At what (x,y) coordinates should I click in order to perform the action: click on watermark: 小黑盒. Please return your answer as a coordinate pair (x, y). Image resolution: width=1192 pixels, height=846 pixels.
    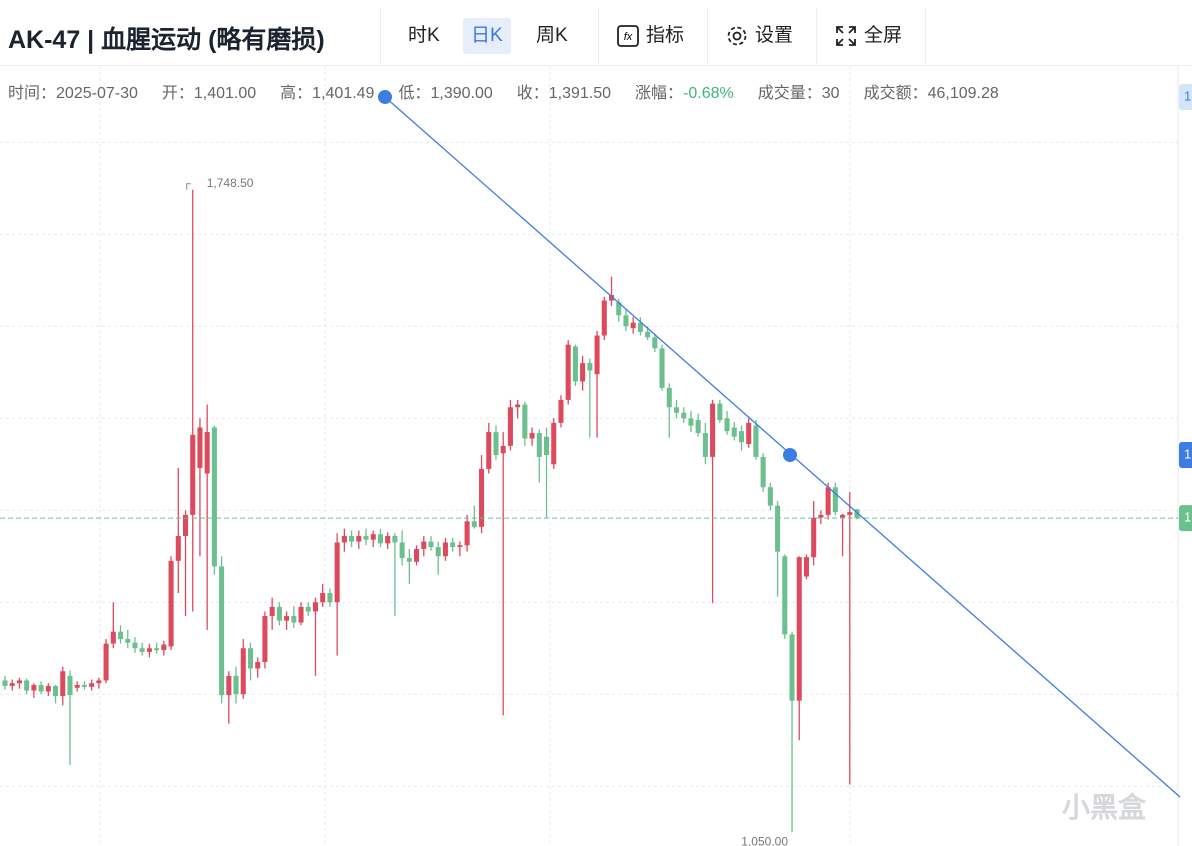
    Looking at the image, I should click on (1104, 807).